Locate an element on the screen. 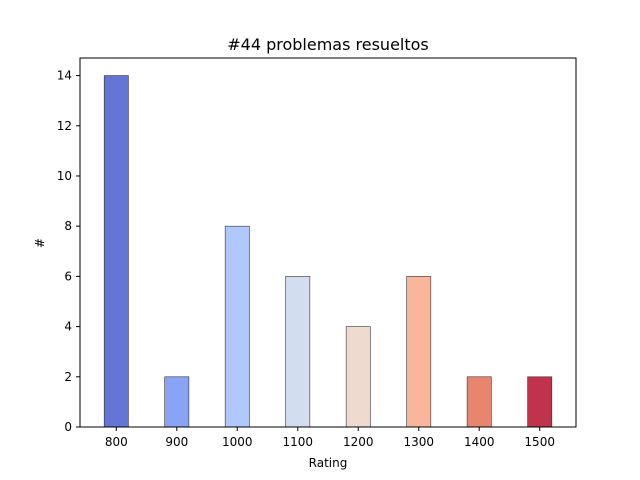 Image resolution: width=640 pixels, height=480 pixels. x-axis-label: Rating is located at coordinates (328, 463).